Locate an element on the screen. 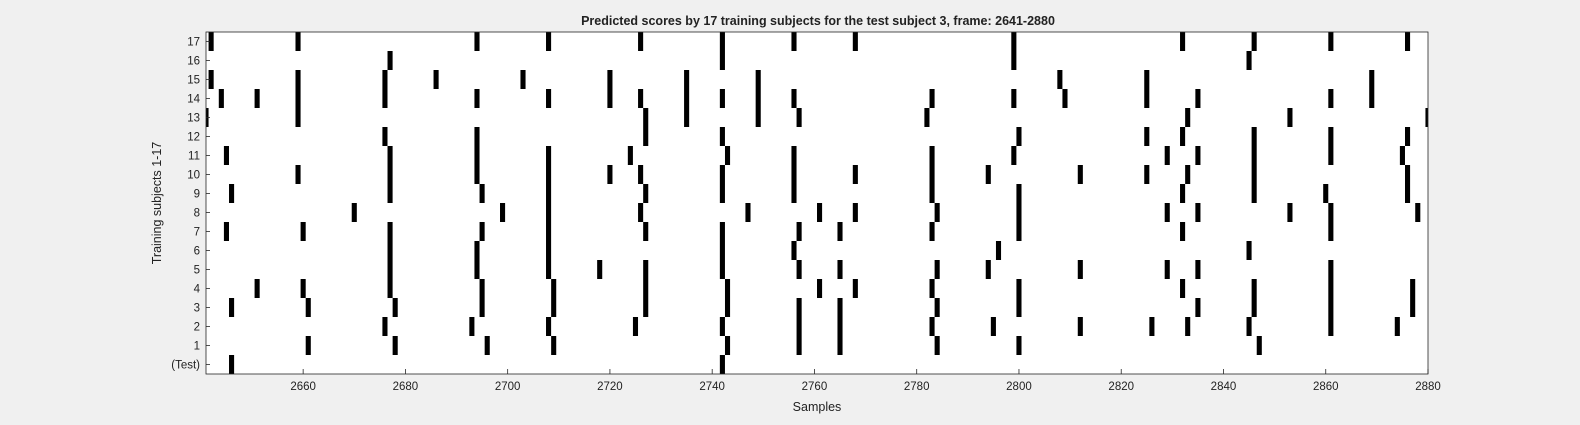  x-tick-label: 2740 is located at coordinates (712, 387).